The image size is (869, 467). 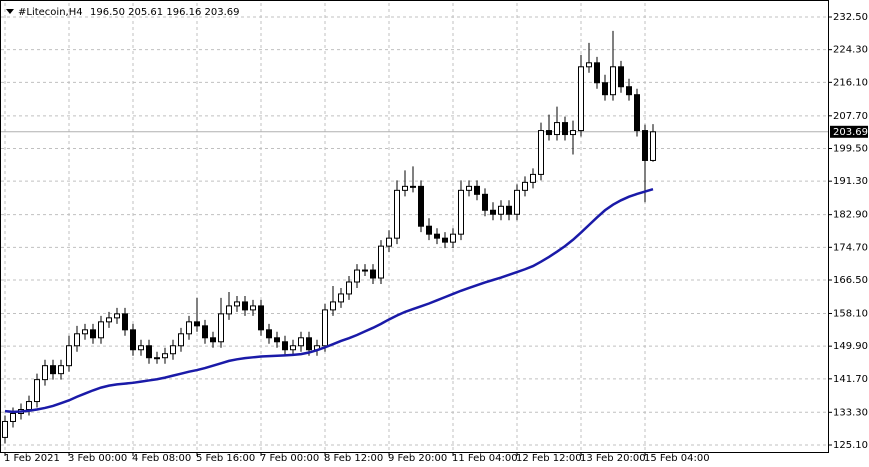 What do you see at coordinates (850, 412) in the screenshot?
I see `y-tick-label: 133.30` at bounding box center [850, 412].